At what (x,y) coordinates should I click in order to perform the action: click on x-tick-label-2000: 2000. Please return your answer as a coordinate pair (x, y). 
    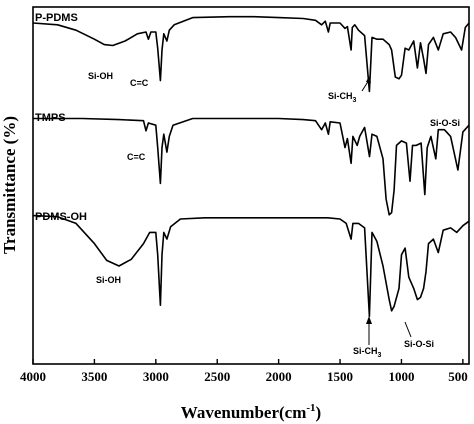
    Looking at the image, I should click on (279, 376).